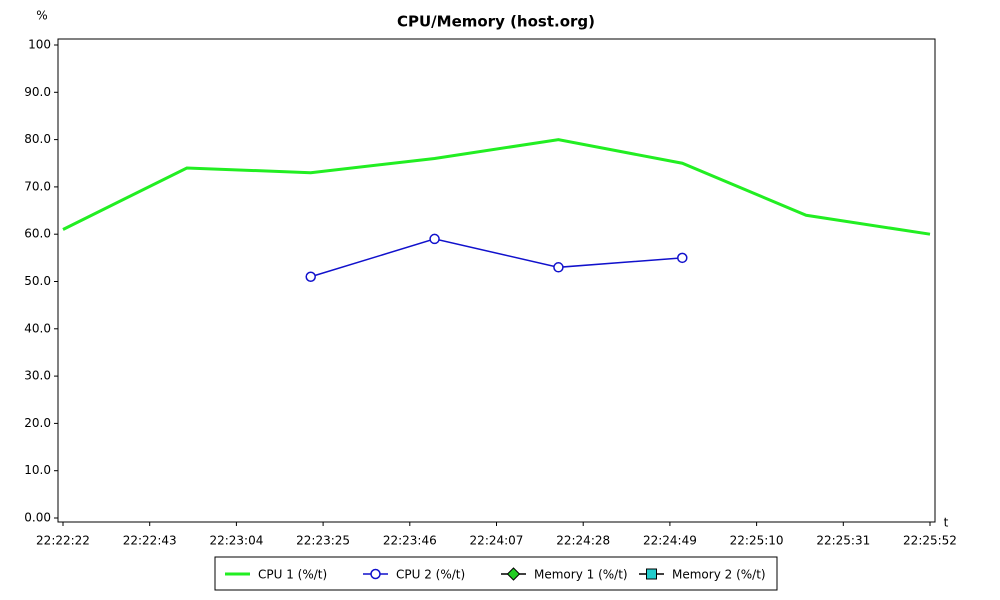 This screenshot has height=600, width=1000. Describe the element at coordinates (37, 328) in the screenshot. I see `y-tick-label: 40.0` at that location.